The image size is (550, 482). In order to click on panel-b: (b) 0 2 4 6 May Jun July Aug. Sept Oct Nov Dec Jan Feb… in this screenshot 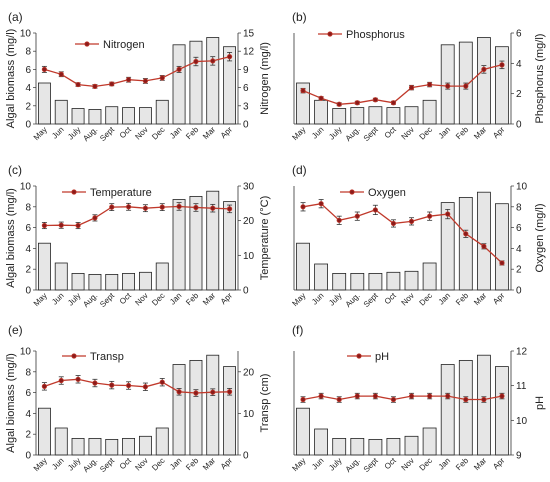, I will do `click(418, 76)`.